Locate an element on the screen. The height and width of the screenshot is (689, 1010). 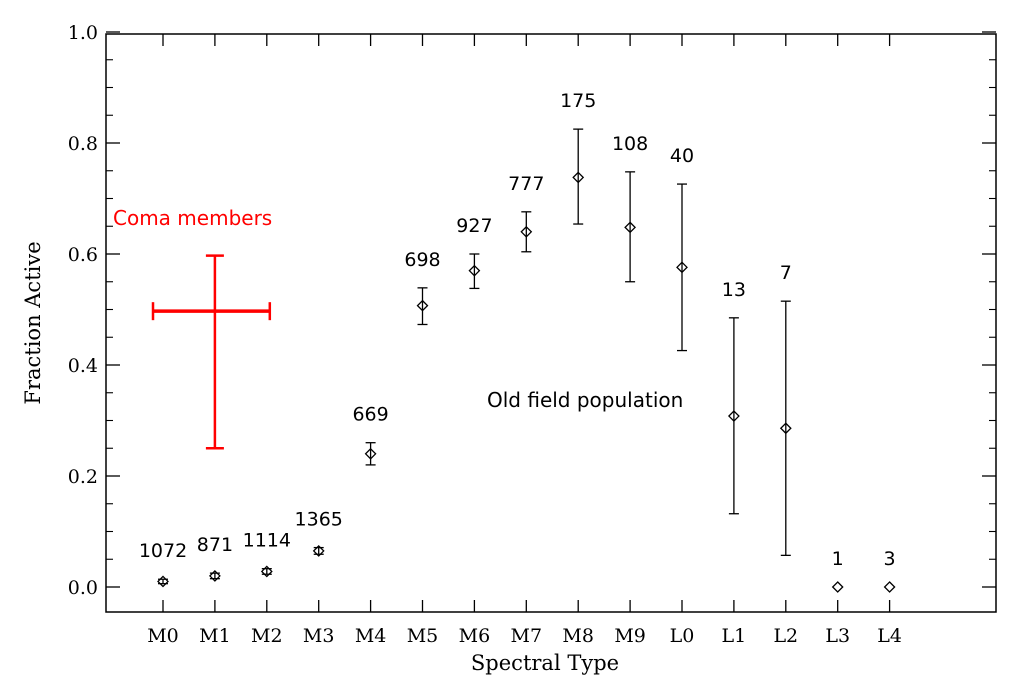
x-tick-label-l3: L3 is located at coordinates (837, 636).